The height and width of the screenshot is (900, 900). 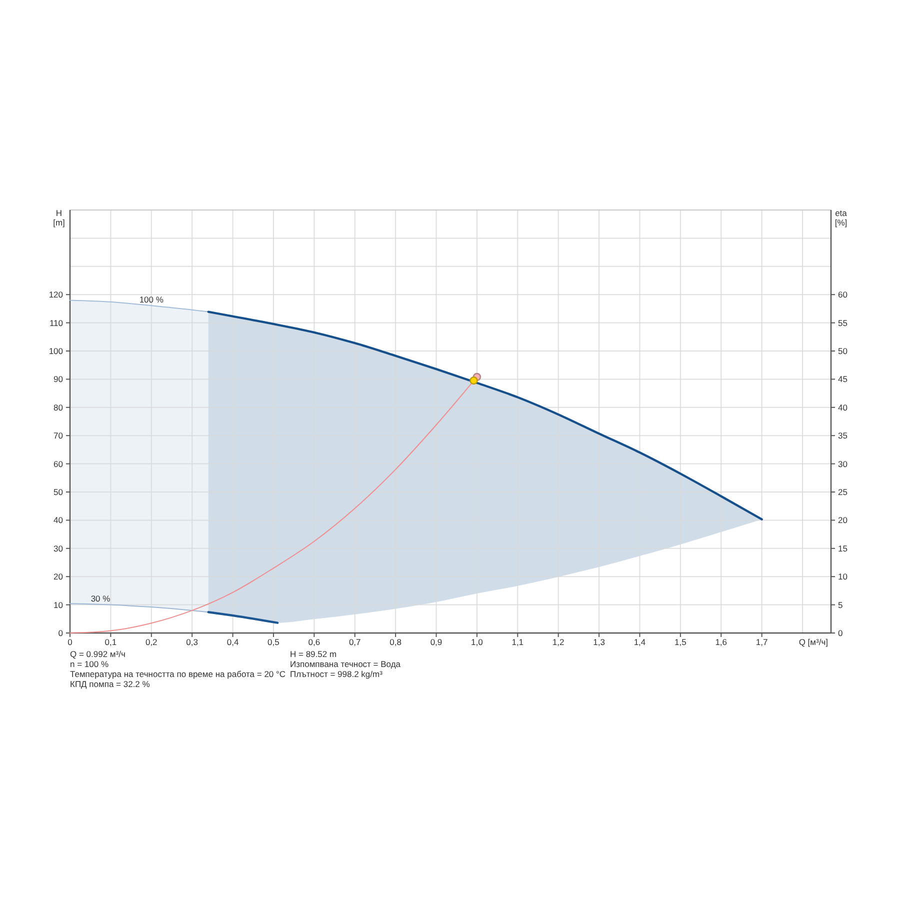 What do you see at coordinates (313, 654) in the screenshot?
I see `text: H = 89.52 m` at bounding box center [313, 654].